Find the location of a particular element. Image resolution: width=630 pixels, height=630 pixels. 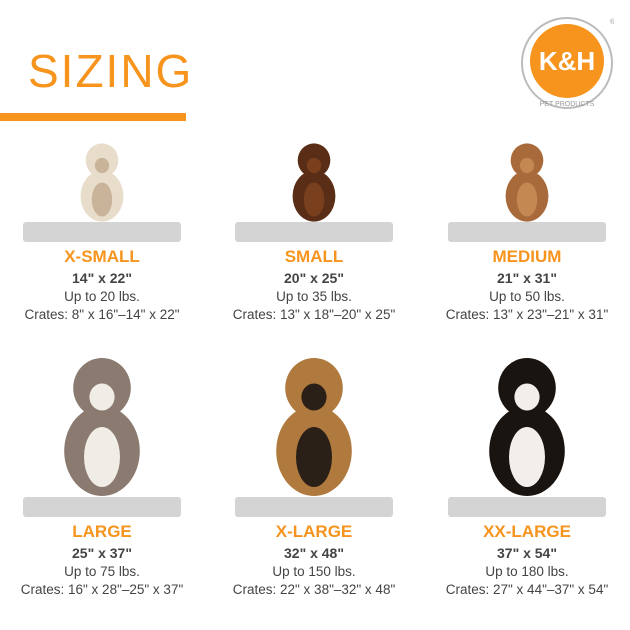

size-name: XX-LARGE is located at coordinates (527, 531).